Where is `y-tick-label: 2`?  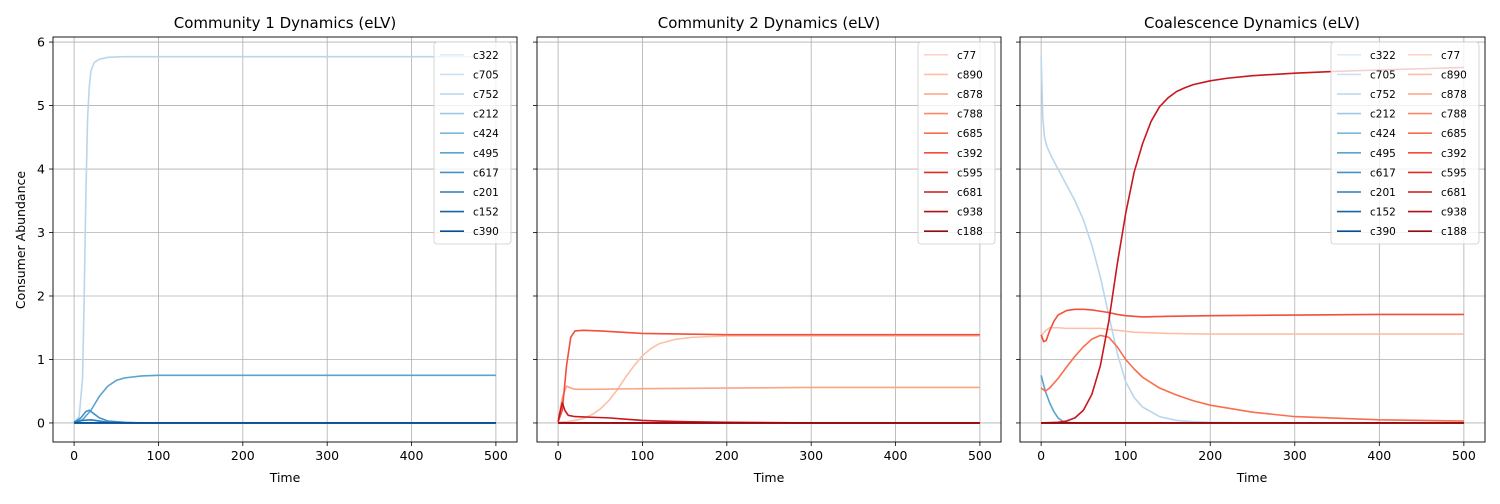 y-tick-label: 2 is located at coordinates (41, 295).